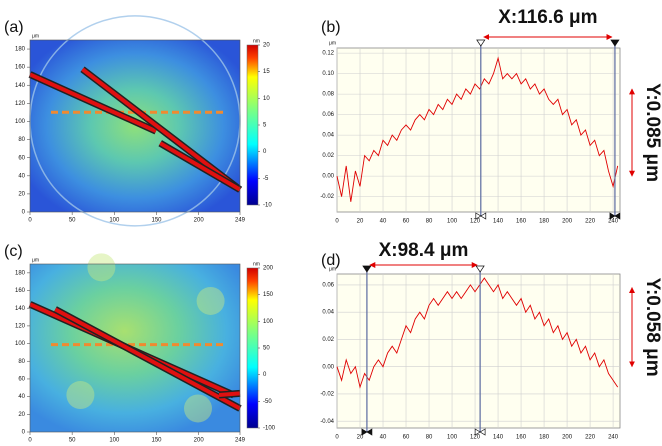  I want to click on y-tick-label: 0.04, so click(328, 313).